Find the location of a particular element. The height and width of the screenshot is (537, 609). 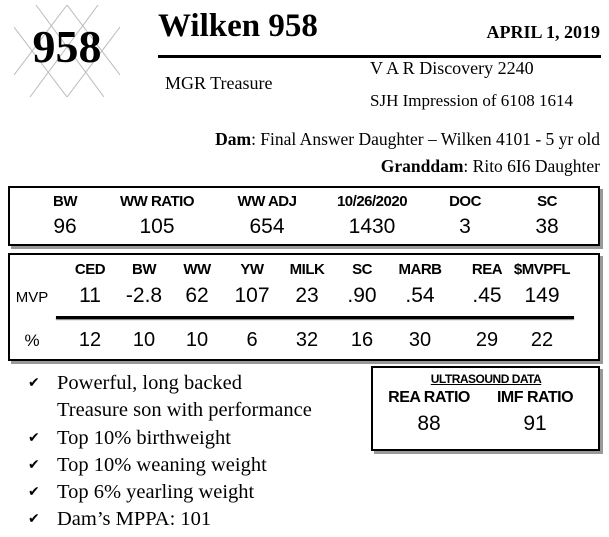

ultrasound-value: 88 is located at coordinates (429, 423).